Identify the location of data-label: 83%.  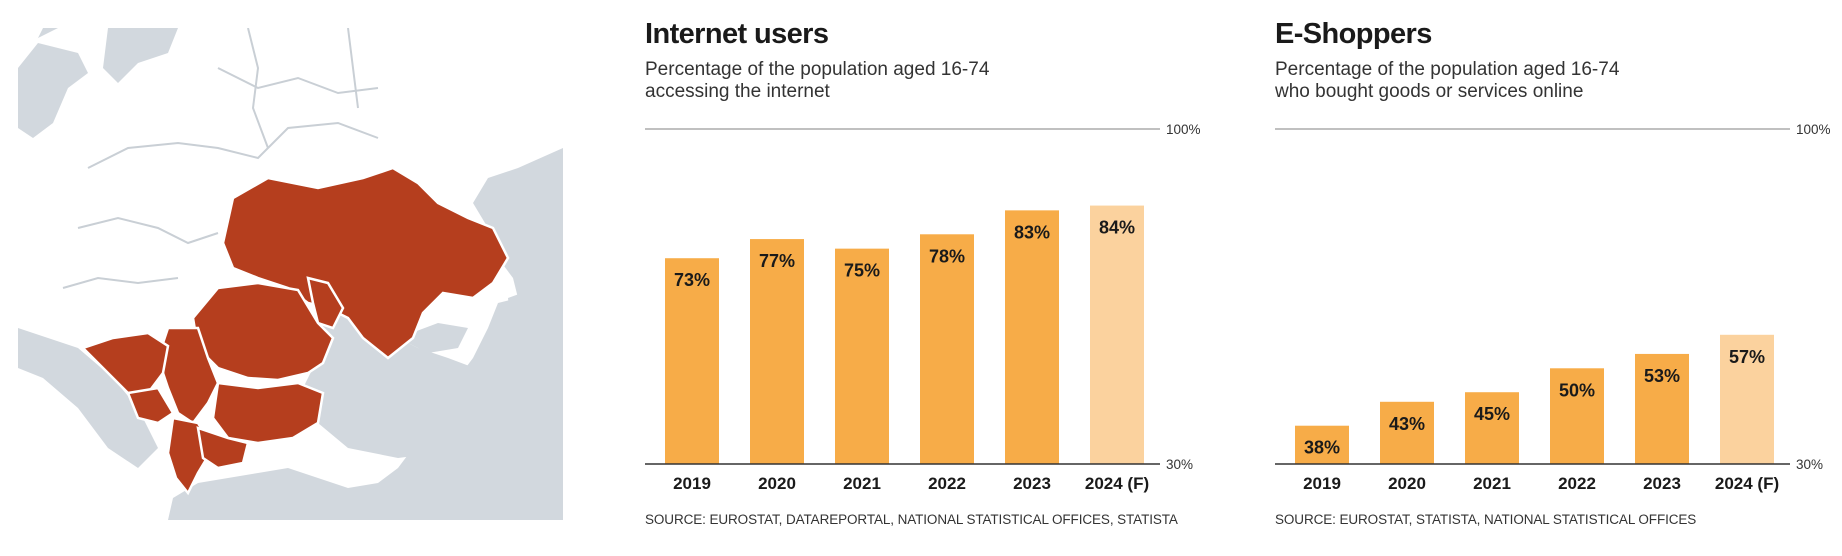
(1032, 232).